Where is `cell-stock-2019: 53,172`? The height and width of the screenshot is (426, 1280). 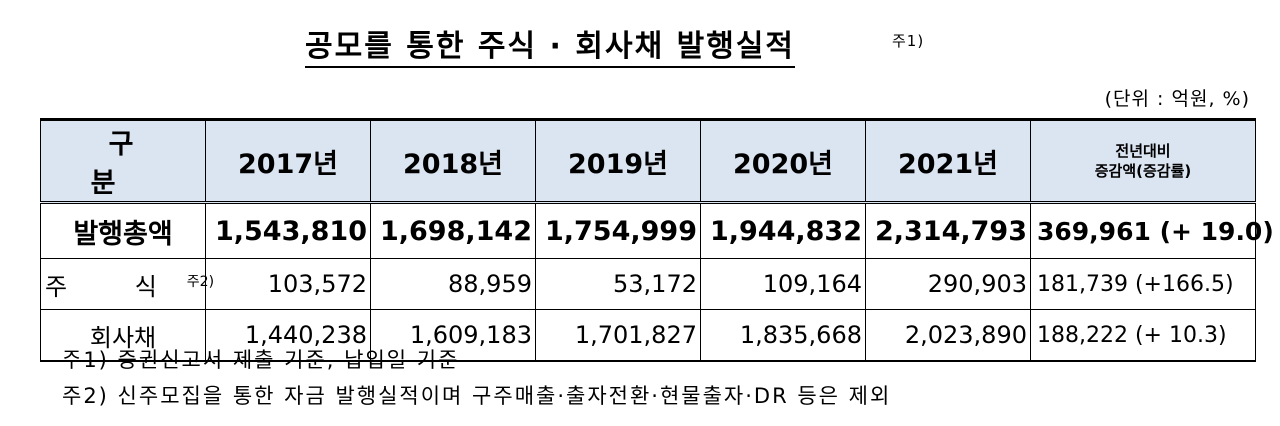 cell-stock-2019: 53,172 is located at coordinates (618, 284).